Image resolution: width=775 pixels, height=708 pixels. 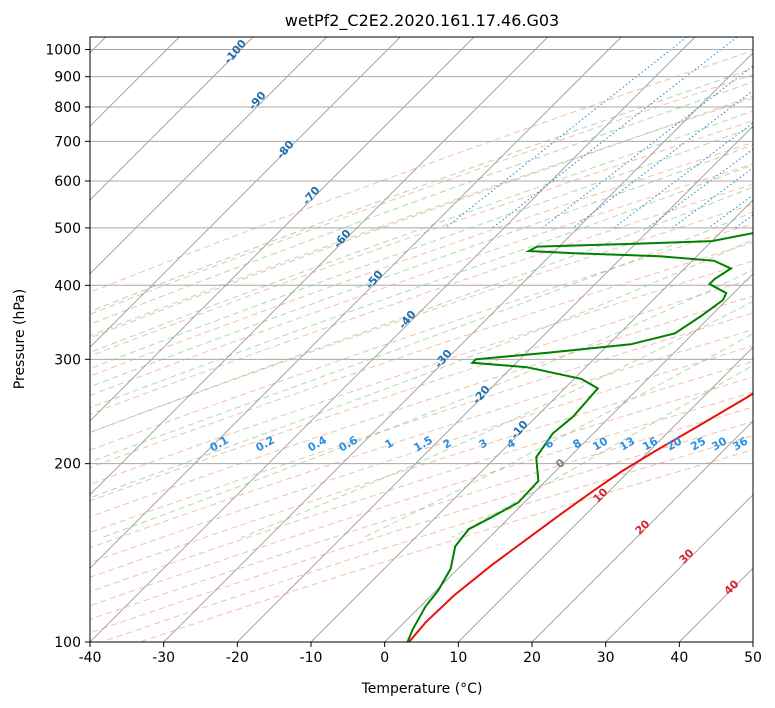 I want to click on y-tick-label: 400, so click(x=67, y=286).